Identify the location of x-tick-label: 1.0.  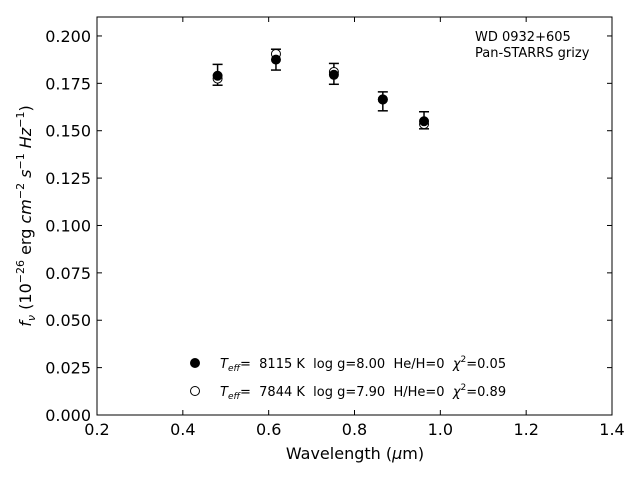
(440, 429).